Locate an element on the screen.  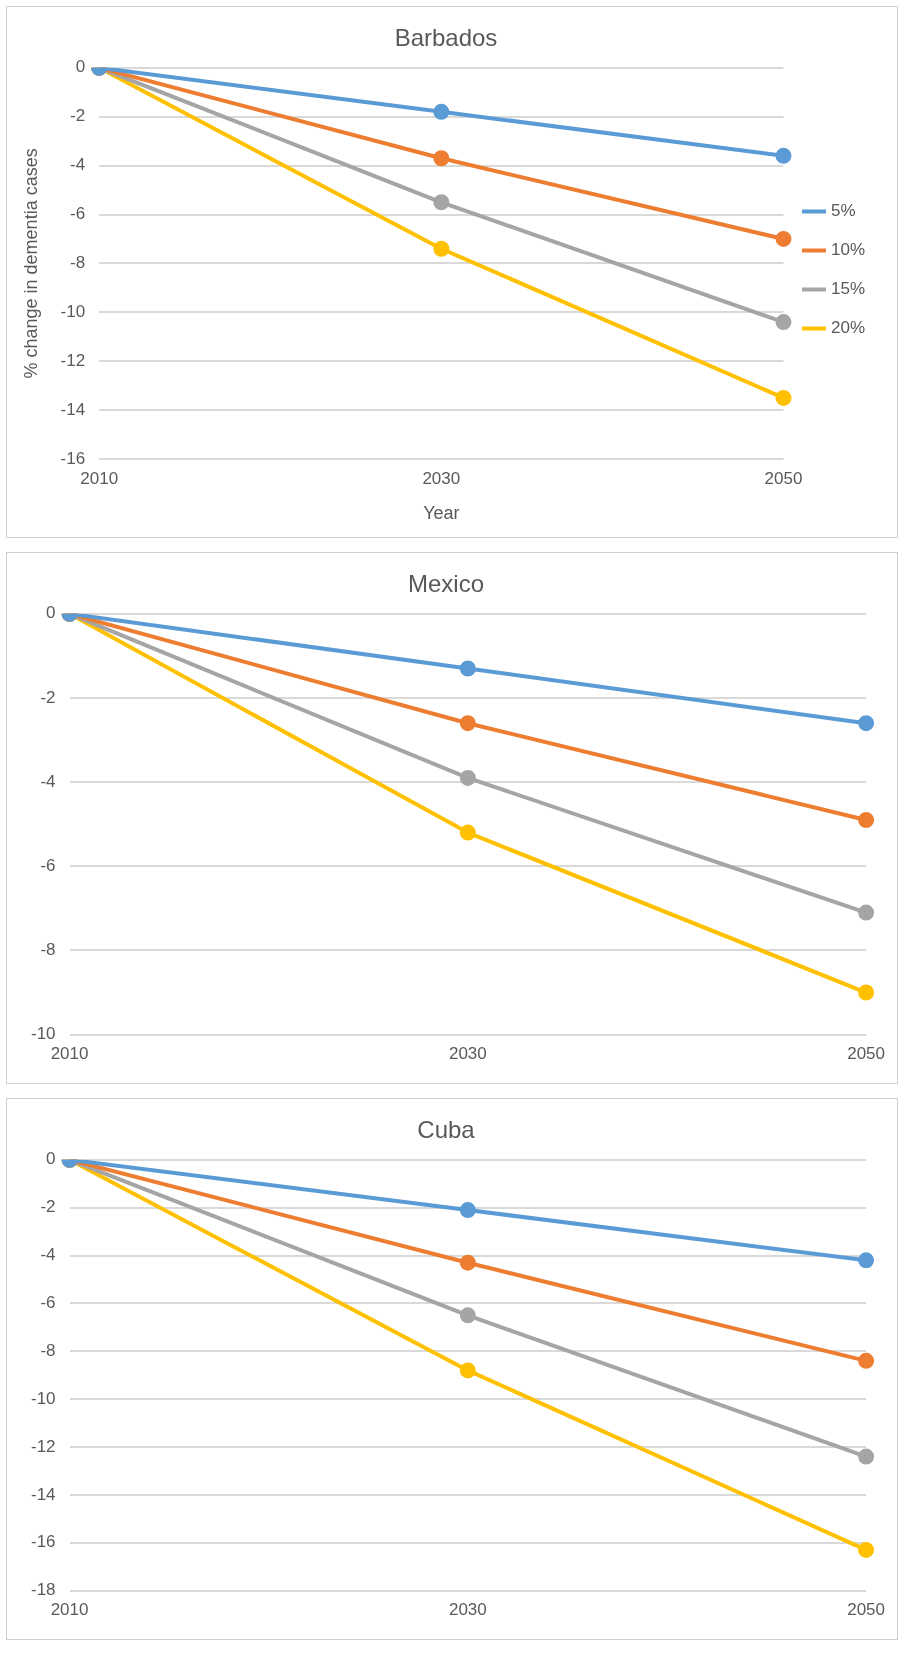
legend-label: 20% is located at coordinates (848, 328).